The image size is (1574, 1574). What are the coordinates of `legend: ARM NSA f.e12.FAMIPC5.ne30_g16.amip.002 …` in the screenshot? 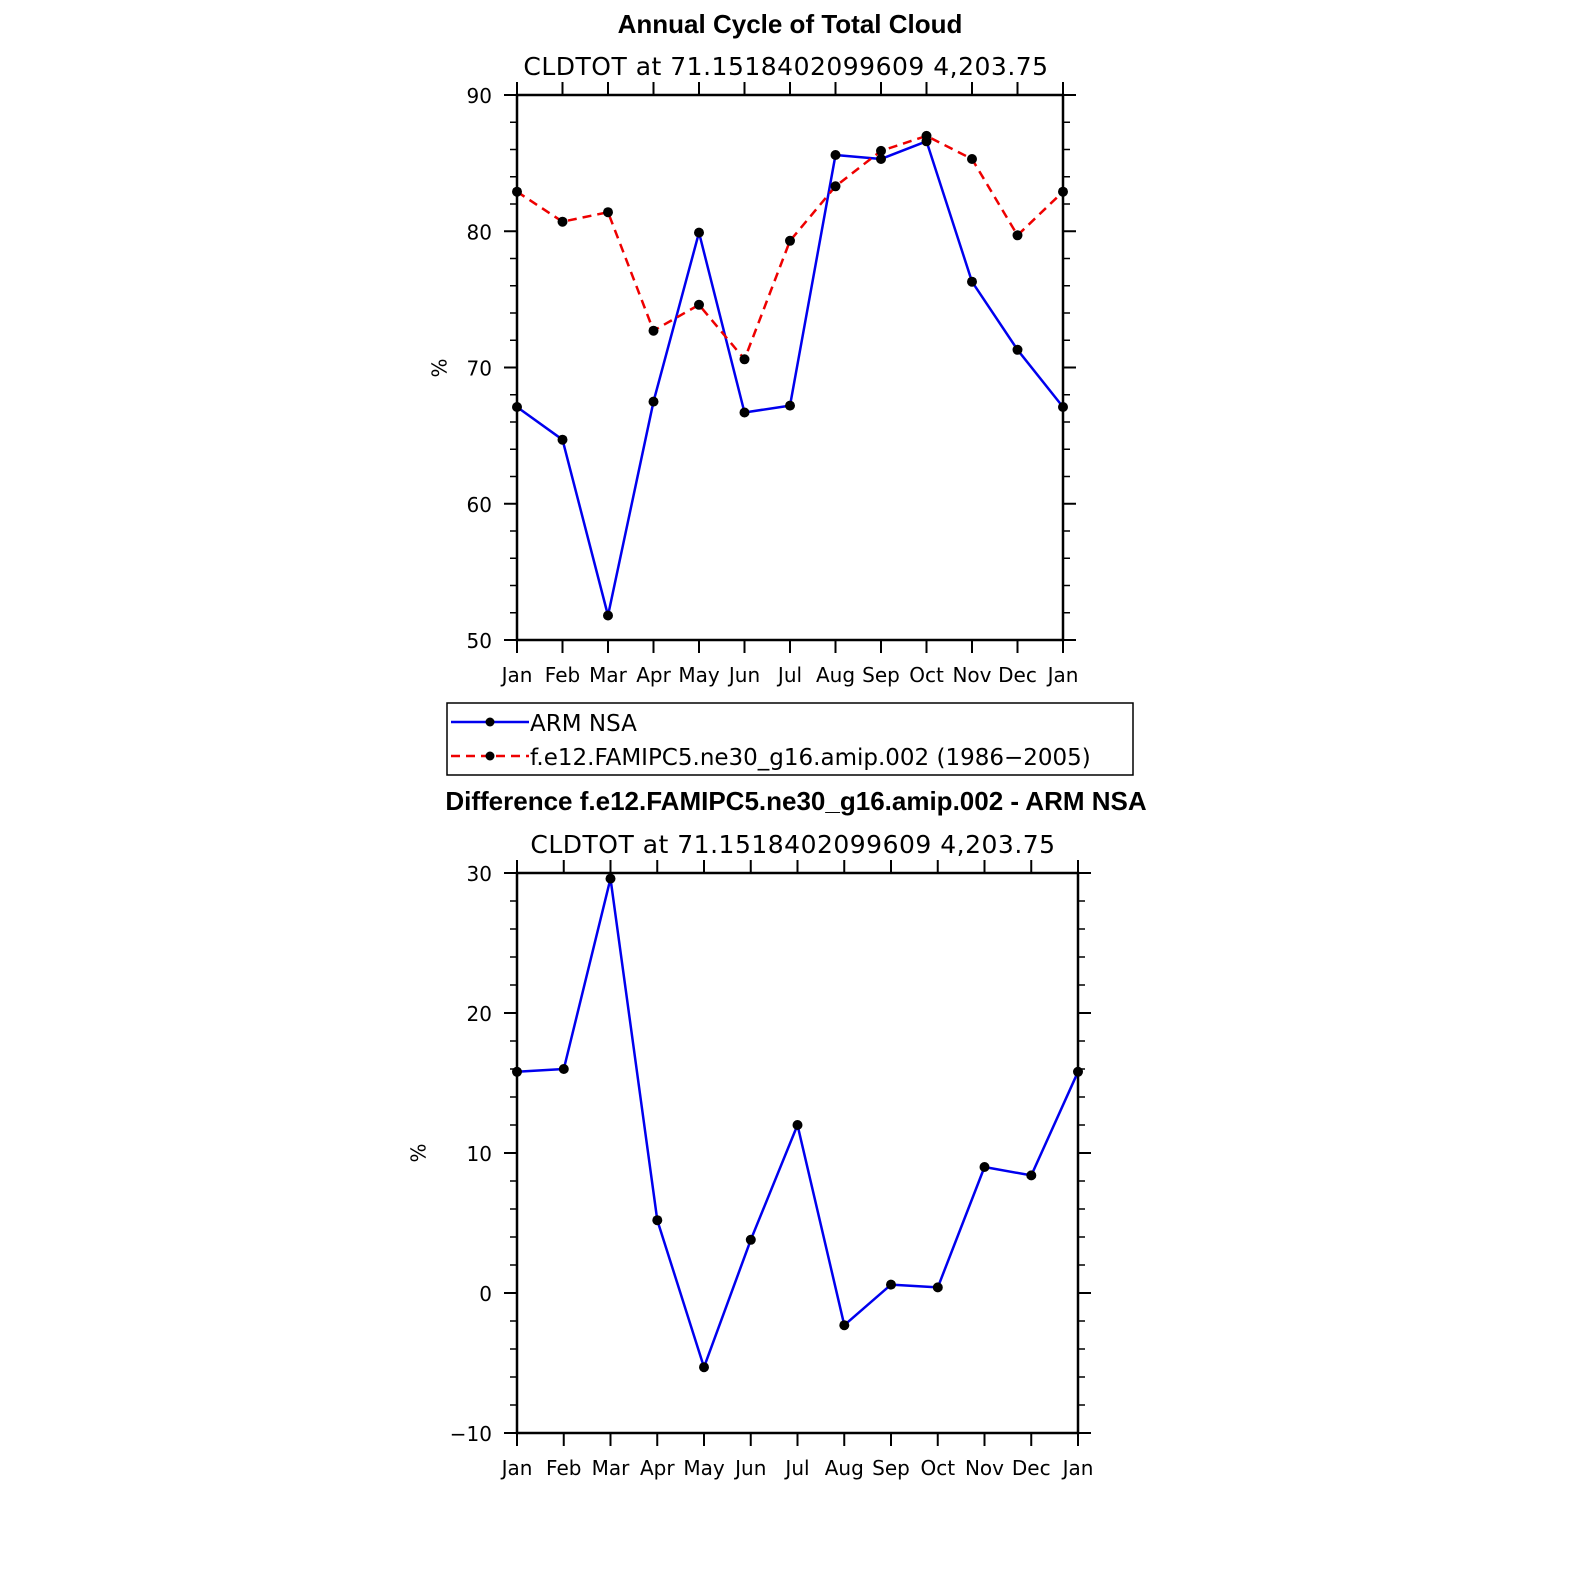 It's located at (790, 739).